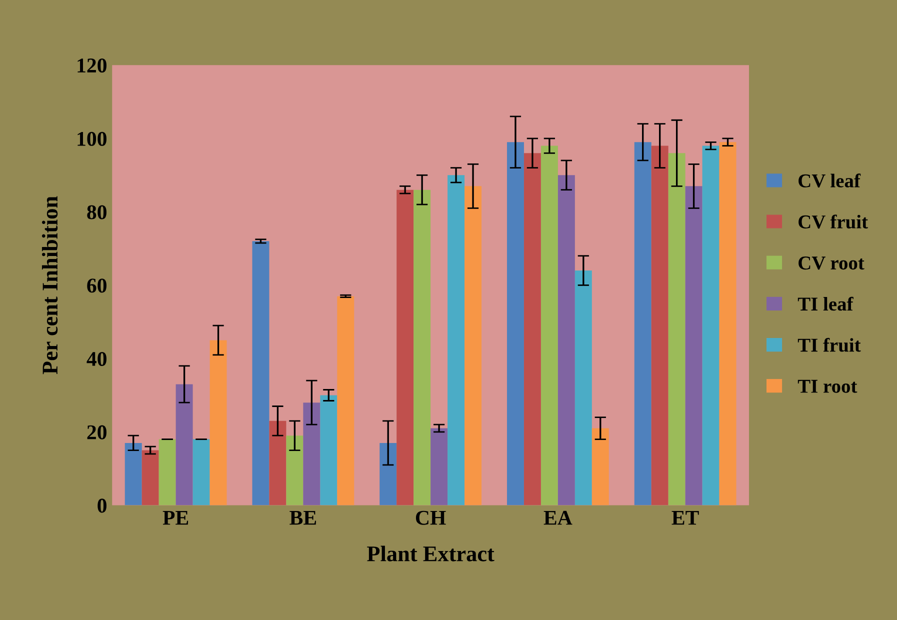 The width and height of the screenshot is (897, 620). What do you see at coordinates (833, 221) in the screenshot?
I see `legend-label: CV fruit` at bounding box center [833, 221].